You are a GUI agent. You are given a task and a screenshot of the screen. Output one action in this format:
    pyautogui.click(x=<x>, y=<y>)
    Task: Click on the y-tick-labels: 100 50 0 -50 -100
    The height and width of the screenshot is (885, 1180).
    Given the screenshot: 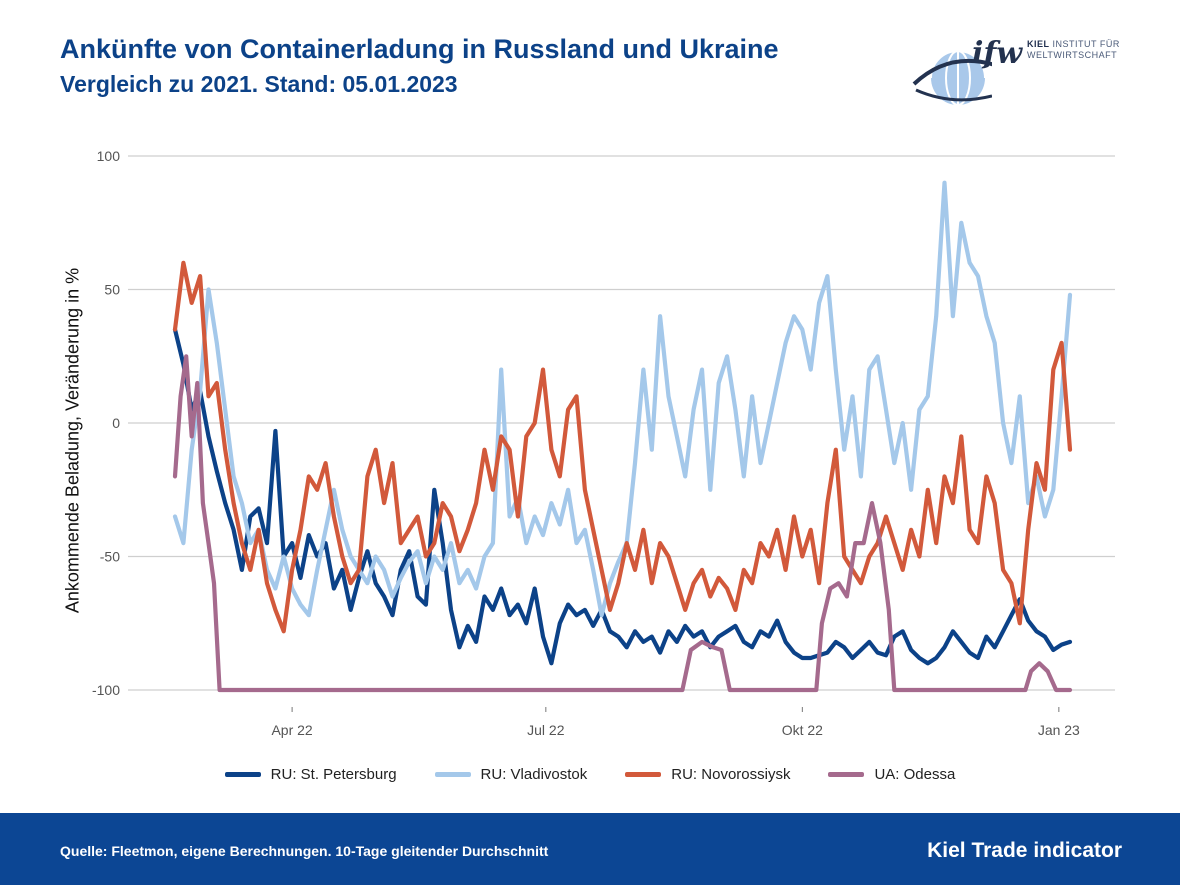 What is the action you would take?
    pyautogui.click(x=106, y=423)
    